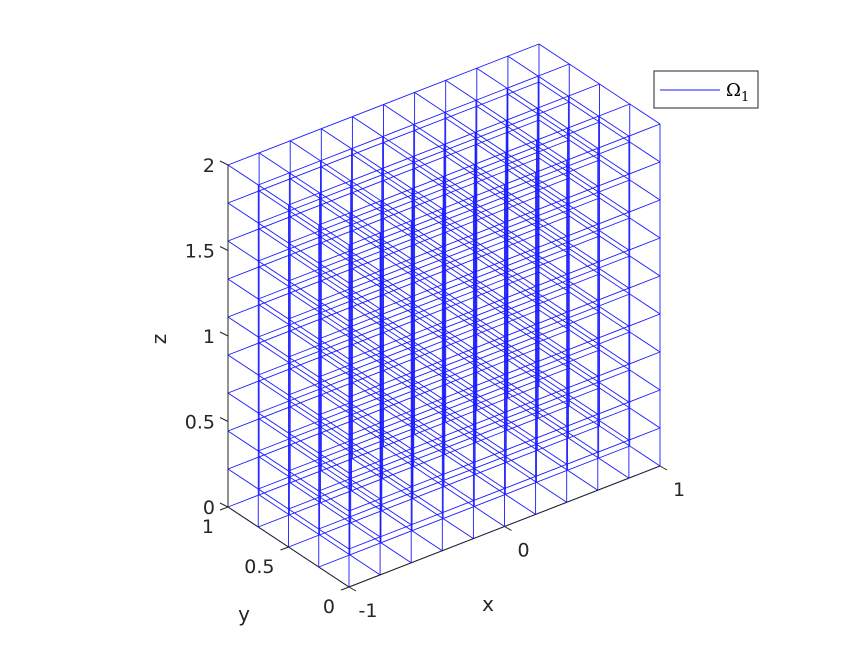 This screenshot has height=656, width=859. What do you see at coordinates (244, 614) in the screenshot?
I see `y-axis-label: y` at bounding box center [244, 614].